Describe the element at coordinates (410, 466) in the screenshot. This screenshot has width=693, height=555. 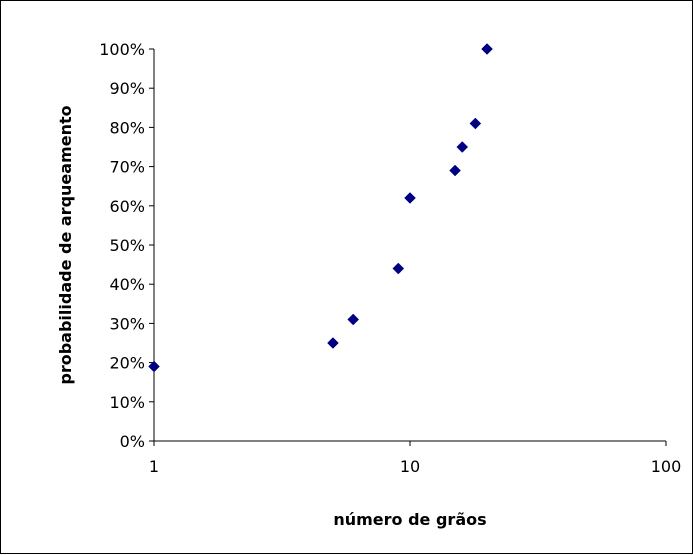
I see `x-tick-label: 10` at that location.